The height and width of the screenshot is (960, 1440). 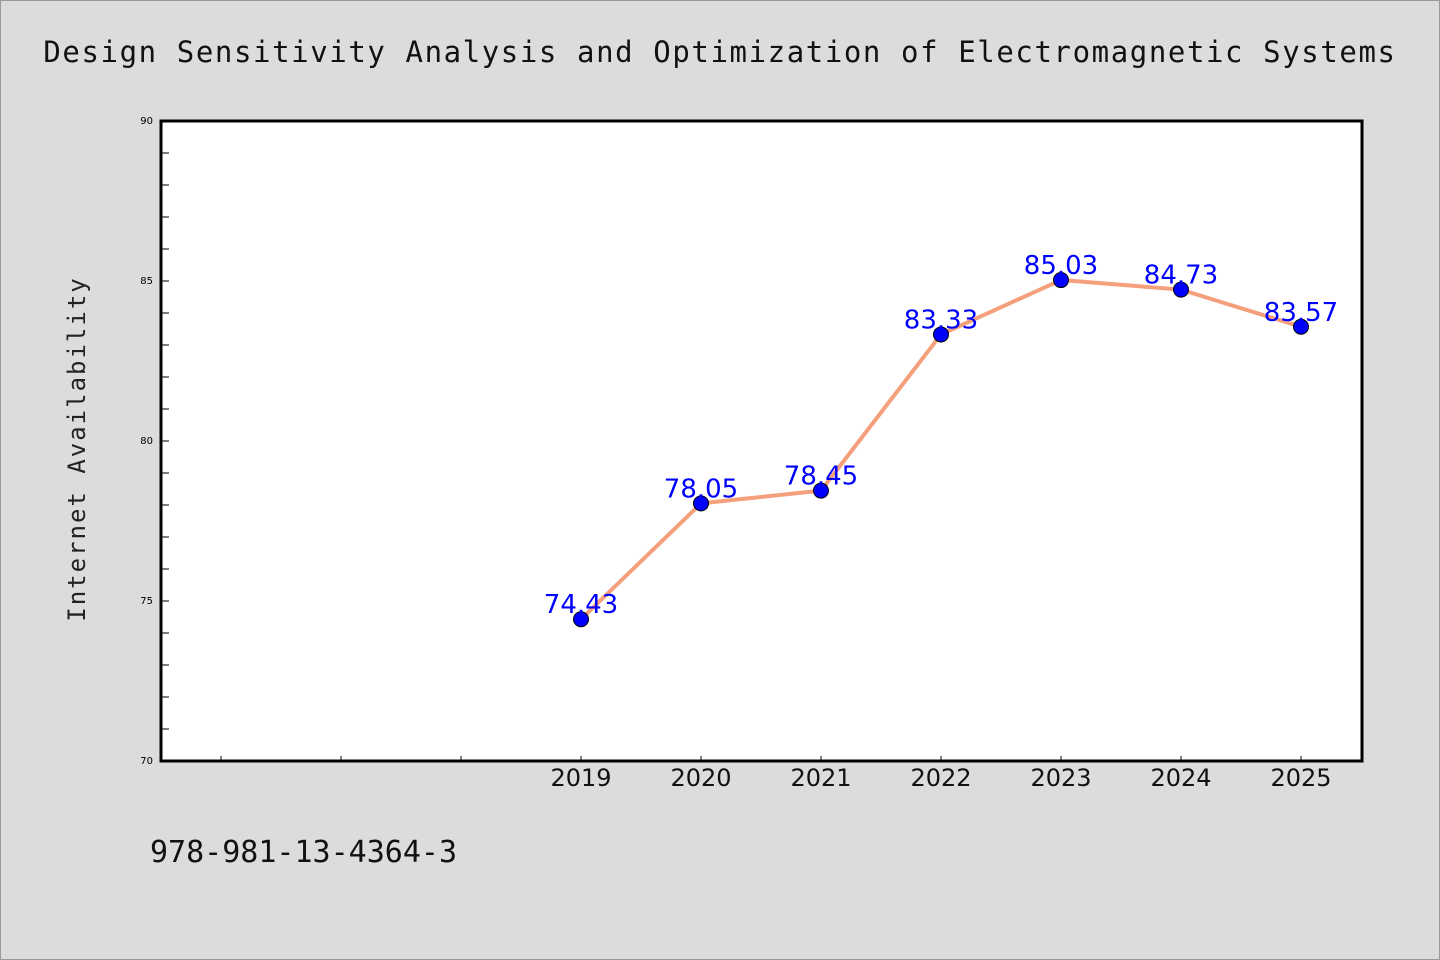 I want to click on y-axis-ticks: 70 75 80 85 90, so click(x=154, y=441).